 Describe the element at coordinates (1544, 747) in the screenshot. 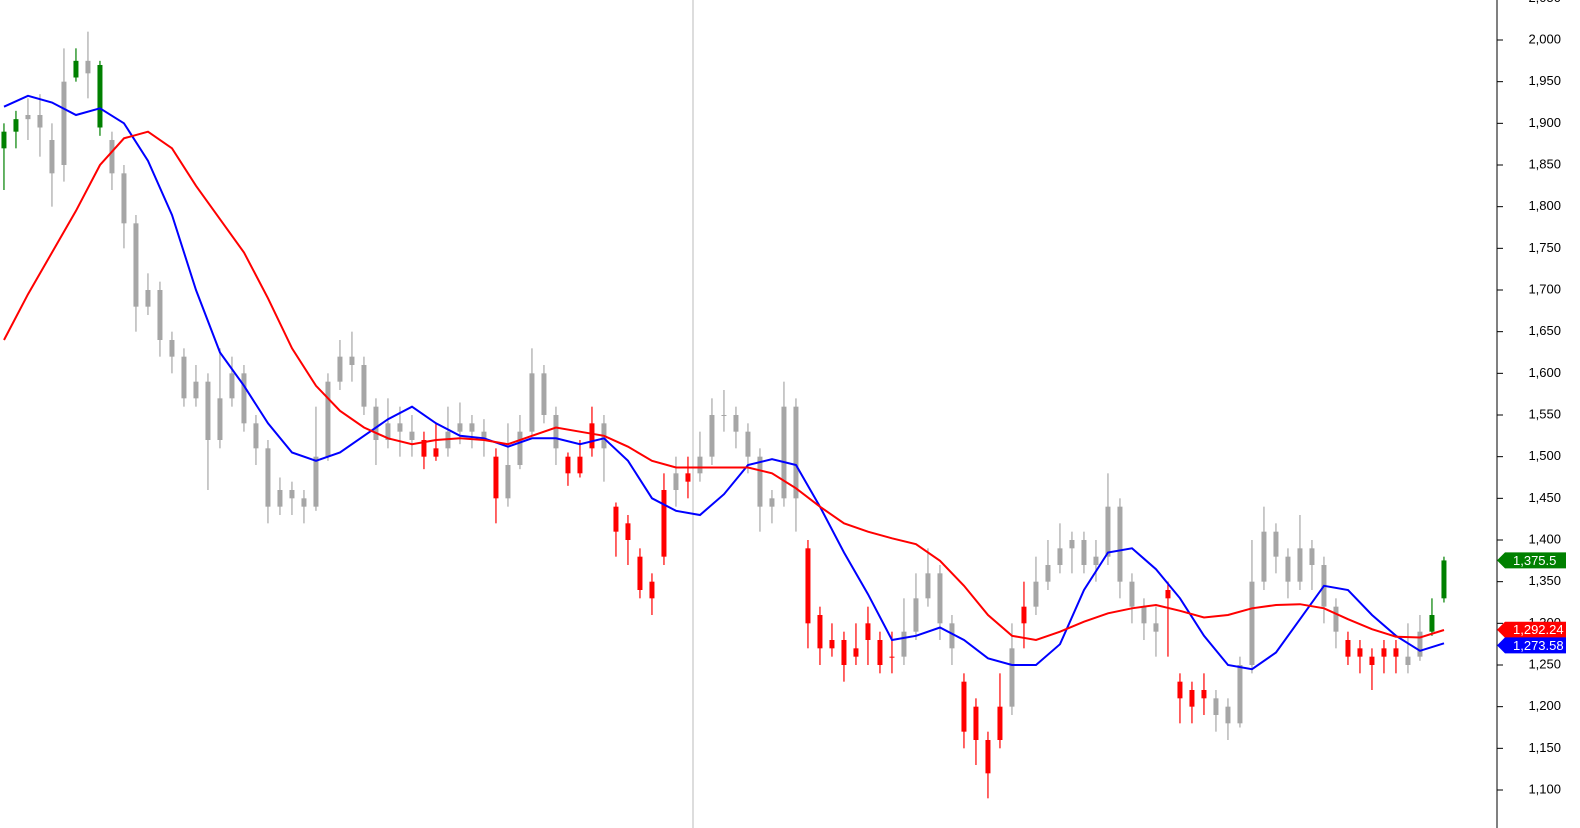

I see `y-tick-label: 1,150` at that location.